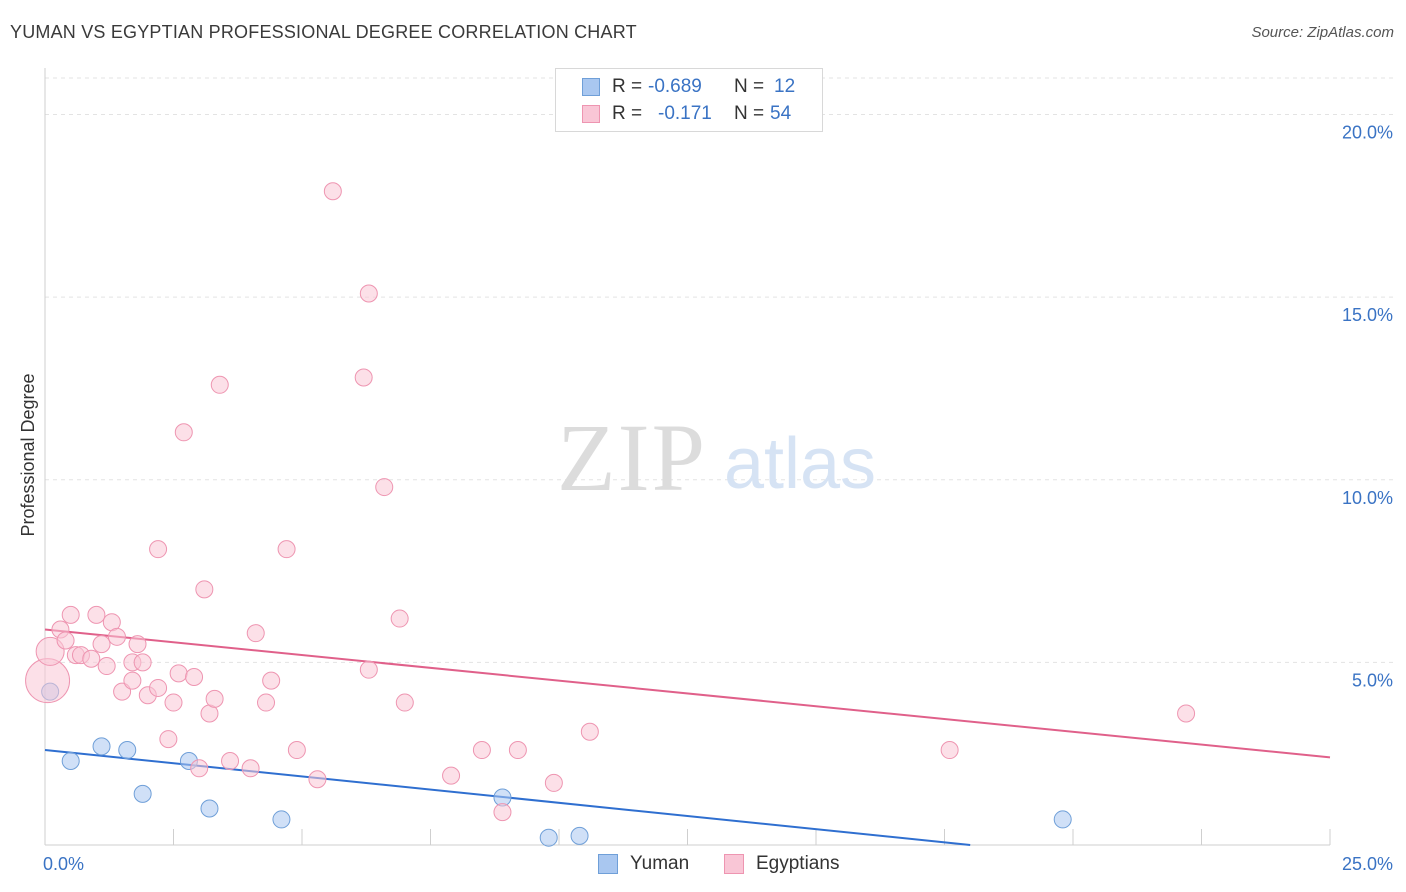 The height and width of the screenshot is (892, 1406). What do you see at coordinates (734, 864) in the screenshot?
I see `bottom-legend-swatch-egyptians` at bounding box center [734, 864].